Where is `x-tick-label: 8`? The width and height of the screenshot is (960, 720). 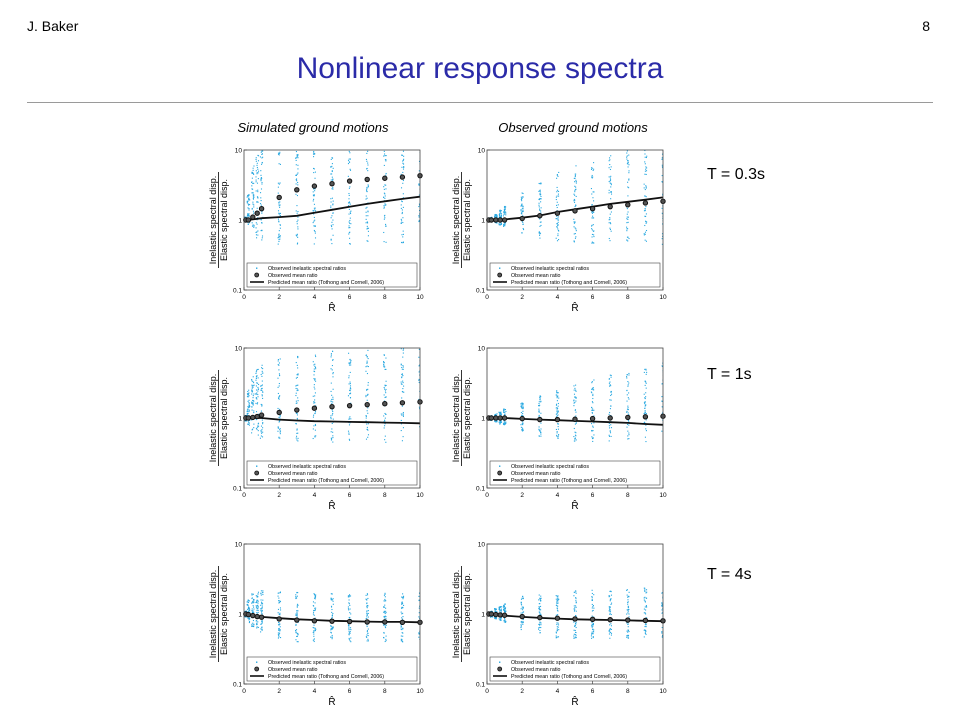
x-tick-label: 8 is located at coordinates (385, 691).